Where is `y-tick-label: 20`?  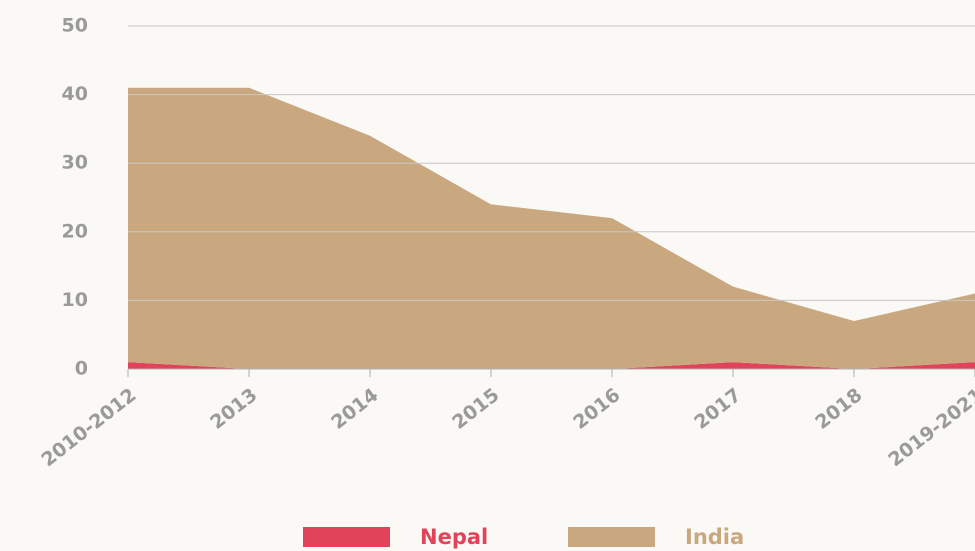
y-tick-label: 20 is located at coordinates (75, 231).